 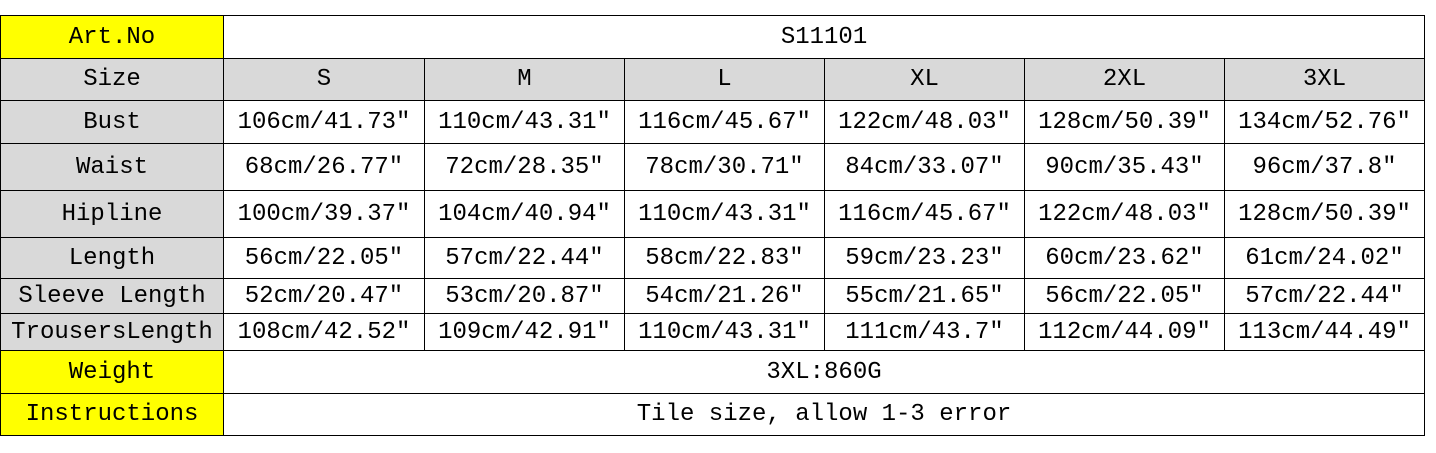 What do you see at coordinates (1324, 79) in the screenshot?
I see `size-3XL: 3XL` at bounding box center [1324, 79].